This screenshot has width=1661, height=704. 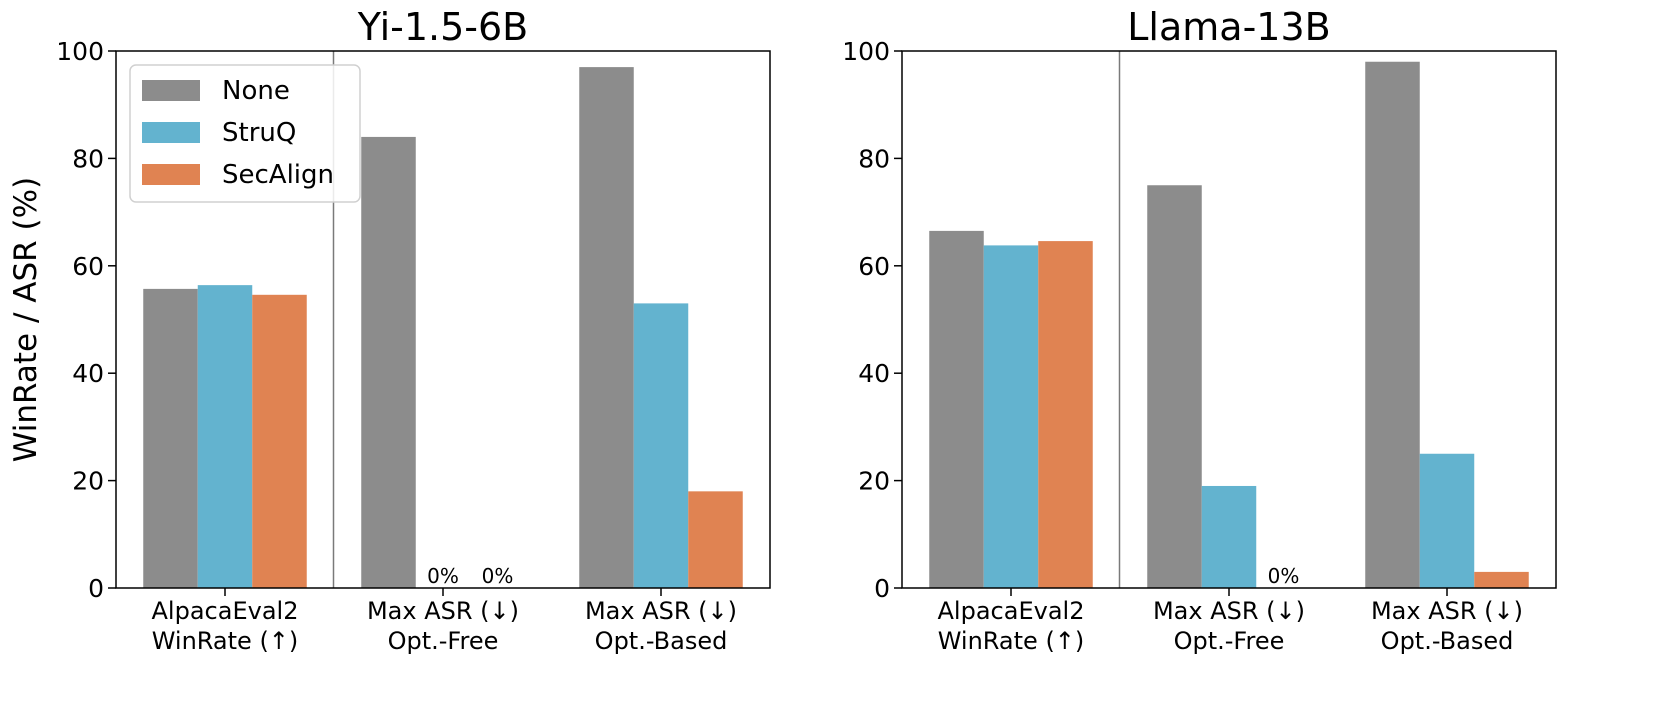 I want to click on legend-swatch-struq, so click(x=171, y=132).